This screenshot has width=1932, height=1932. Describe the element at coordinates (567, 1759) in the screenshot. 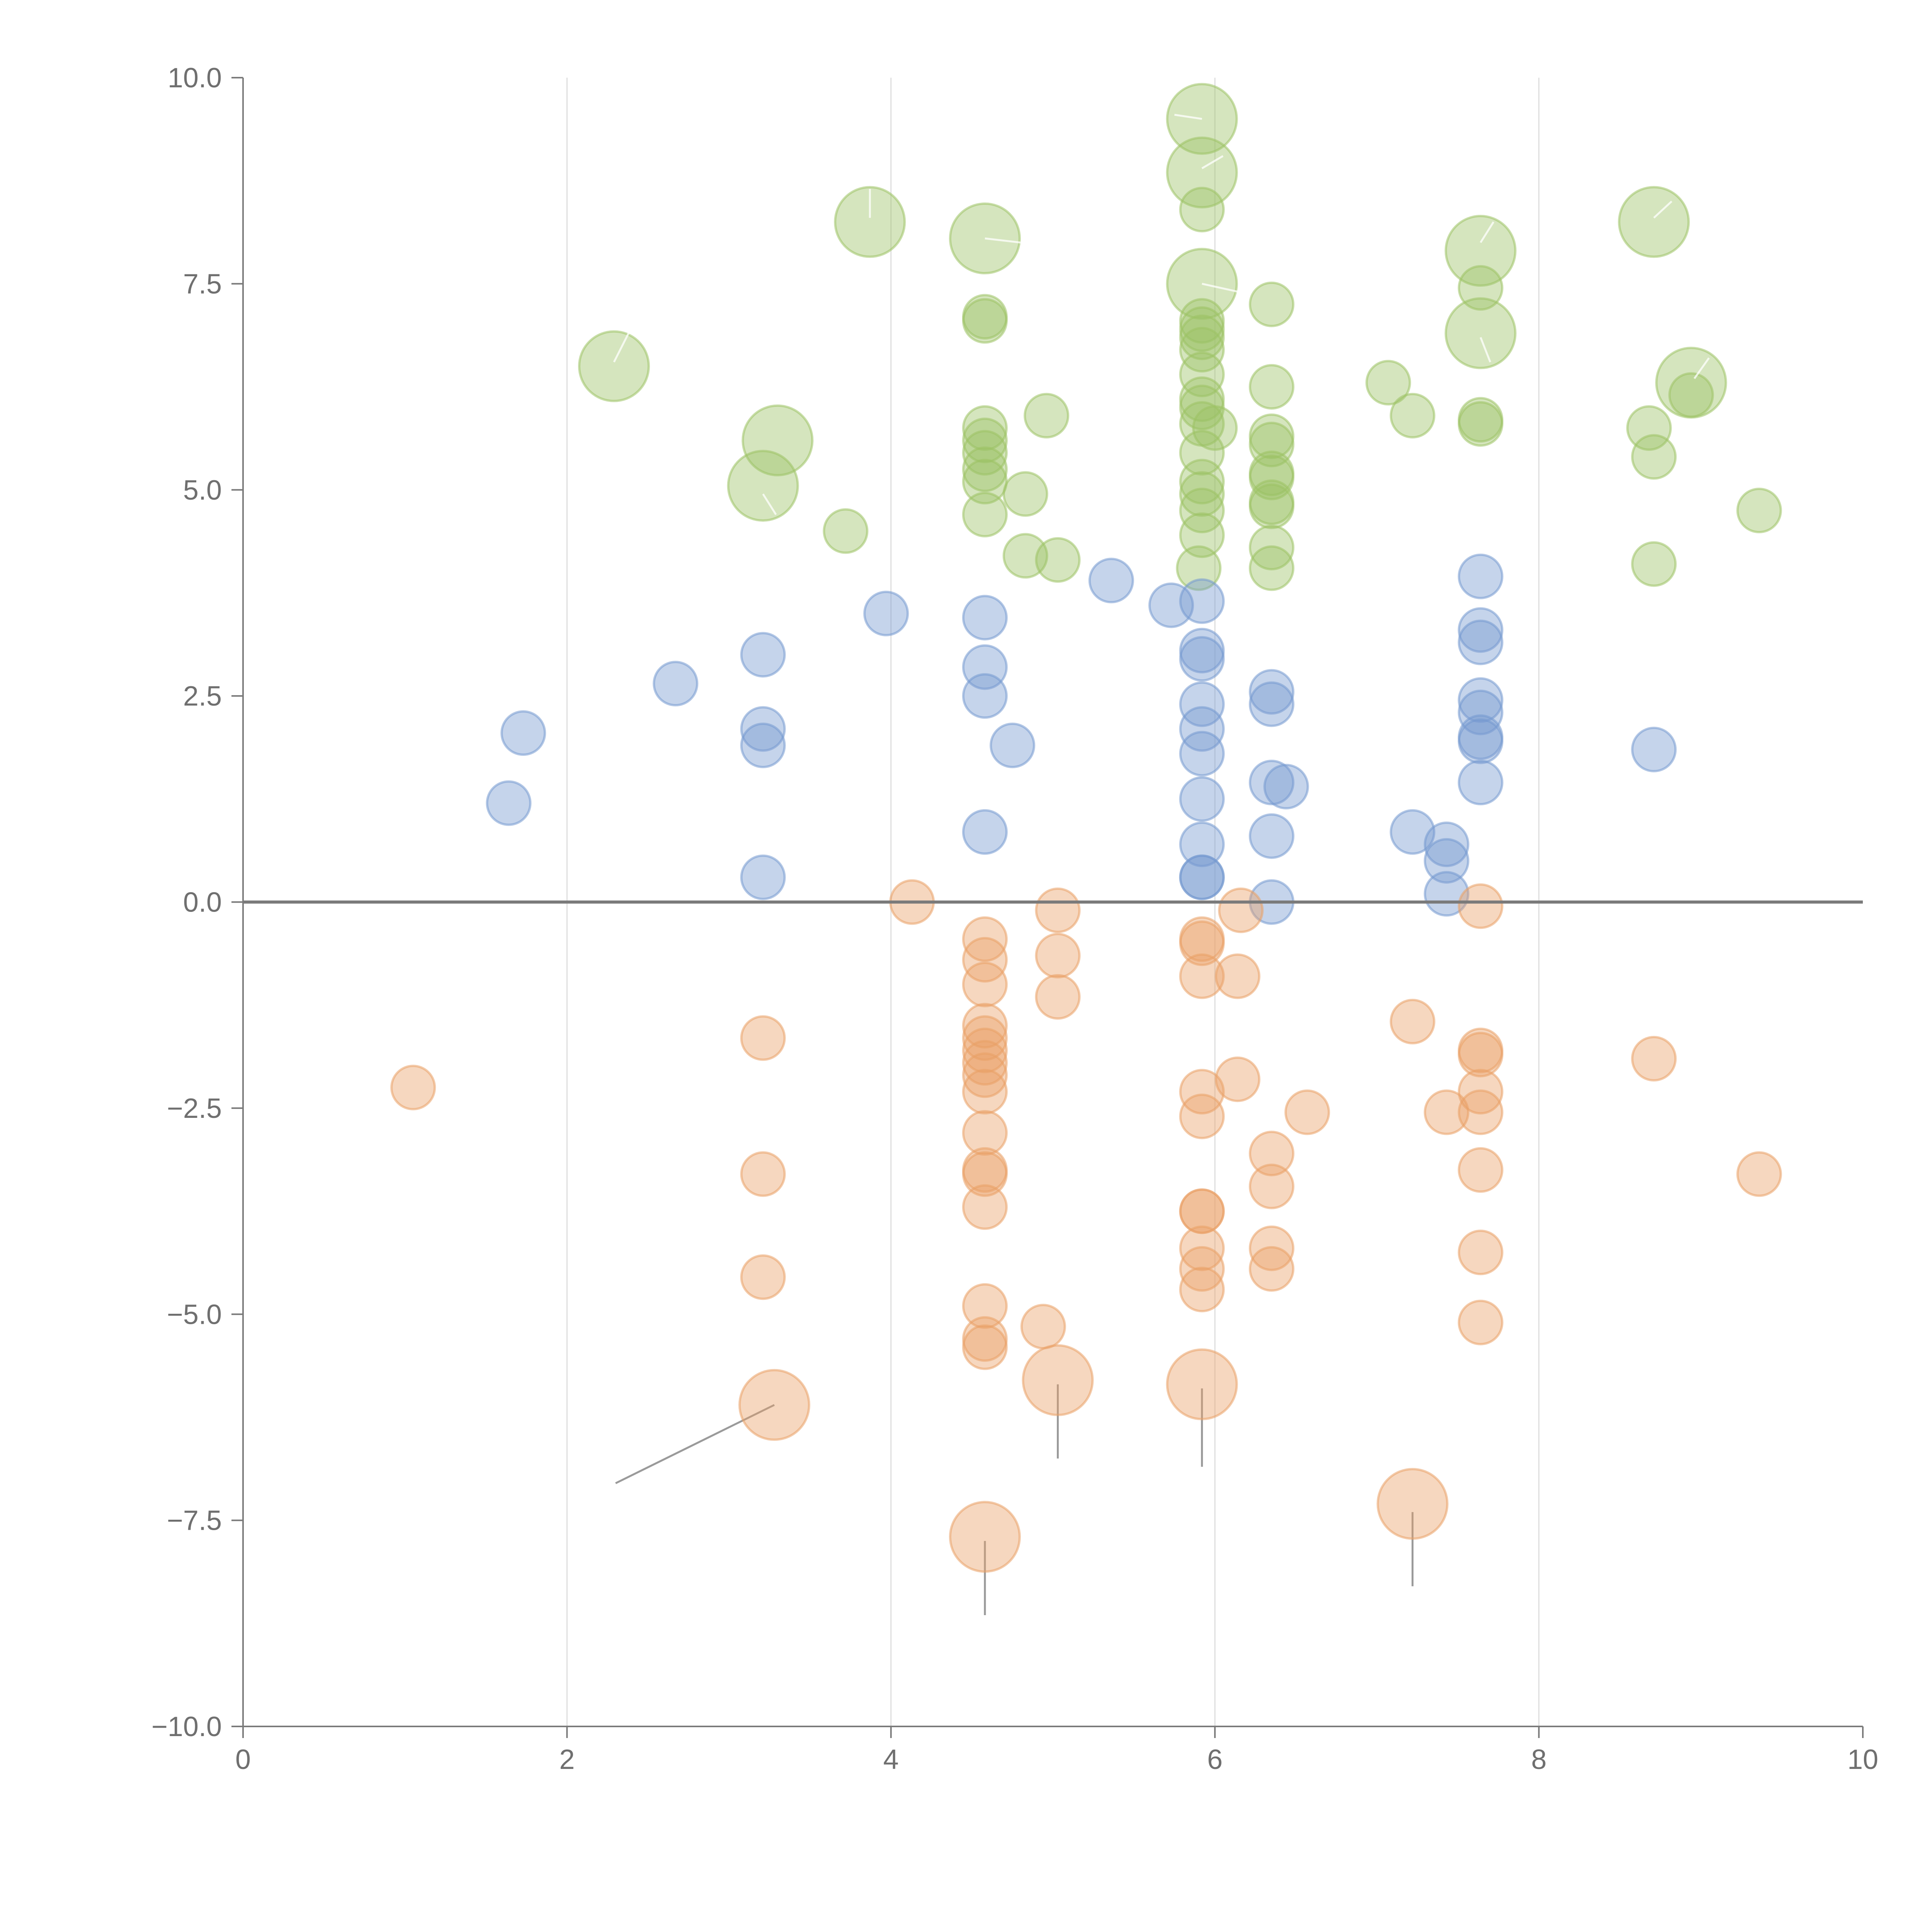

I see `x-tick-label: 2` at that location.